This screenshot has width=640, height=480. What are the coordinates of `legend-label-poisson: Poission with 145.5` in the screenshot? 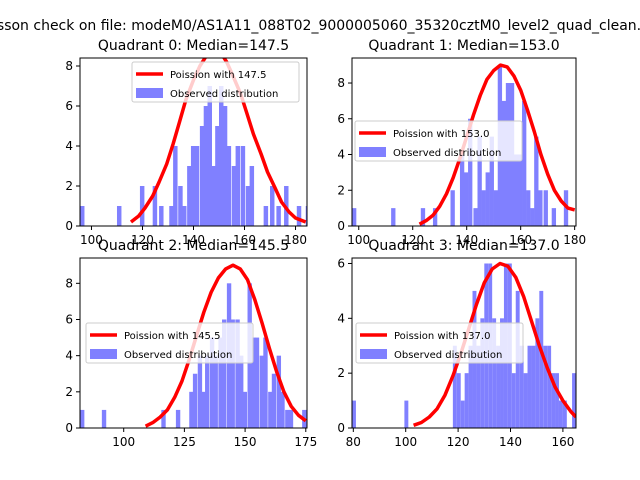 It's located at (172, 336).